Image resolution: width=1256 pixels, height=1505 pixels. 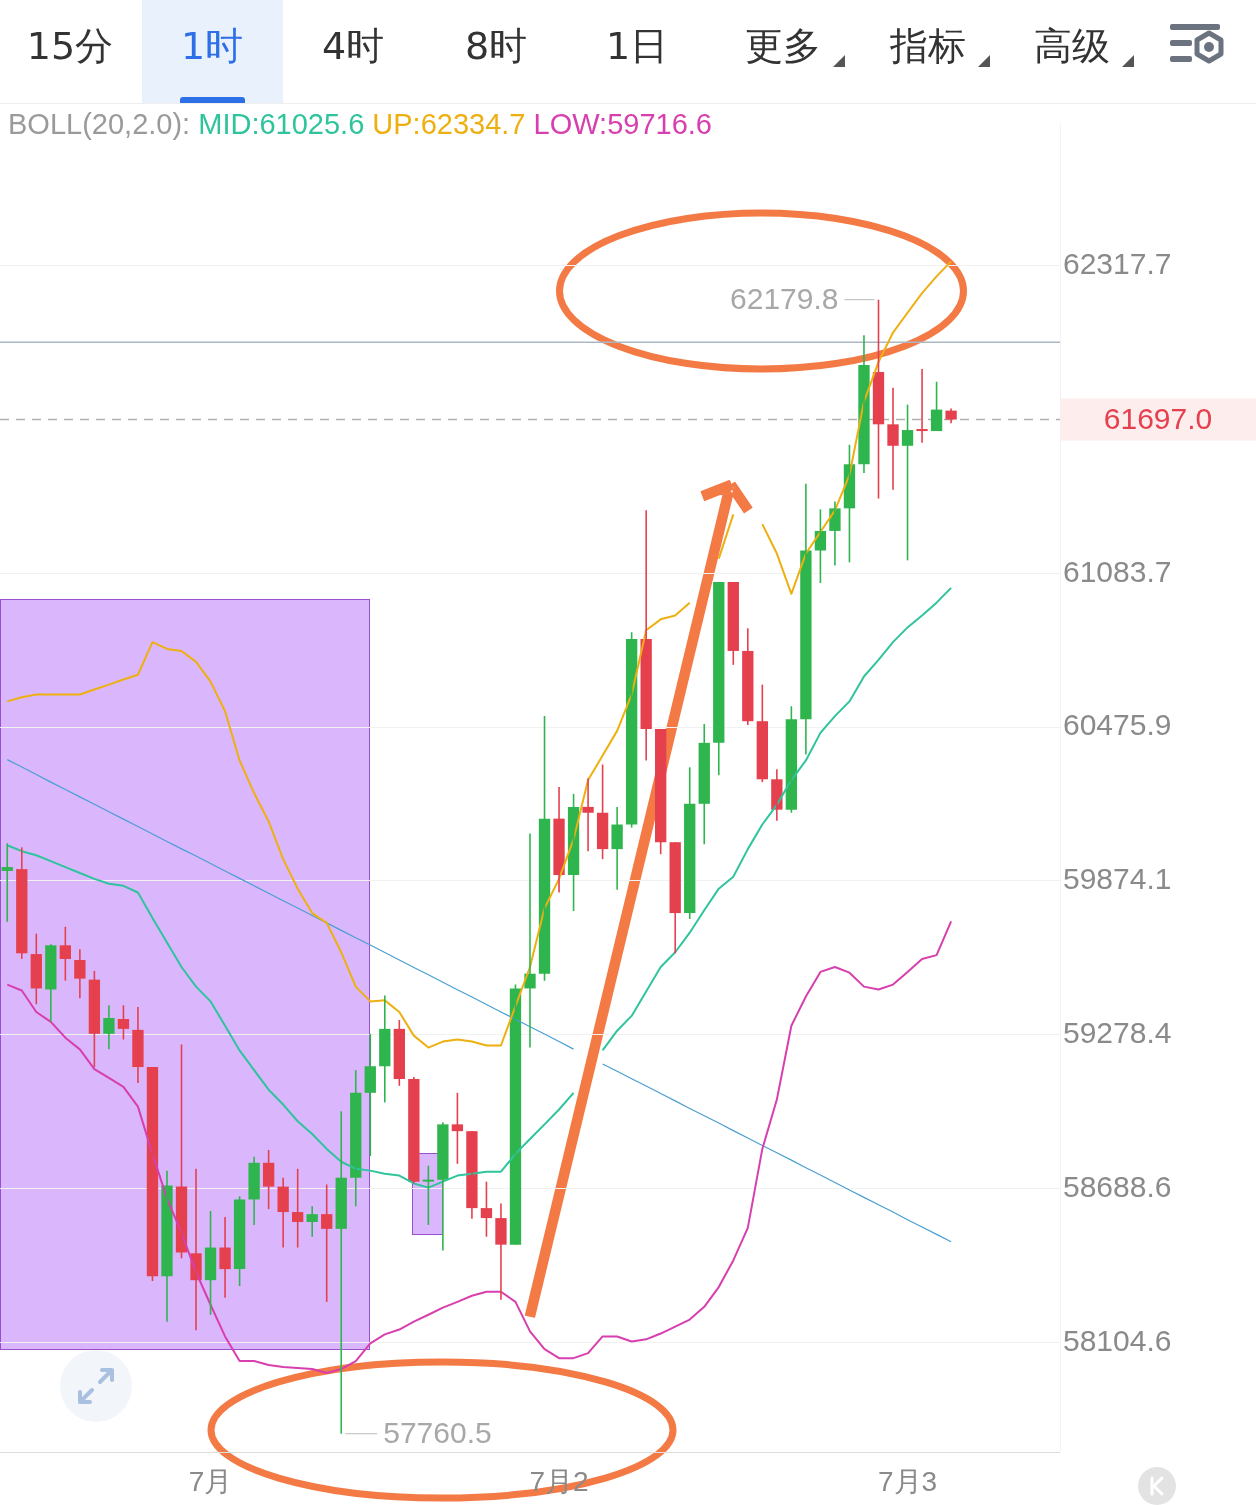 What do you see at coordinates (437, 1433) in the screenshot?
I see `annotation: 57760.5` at bounding box center [437, 1433].